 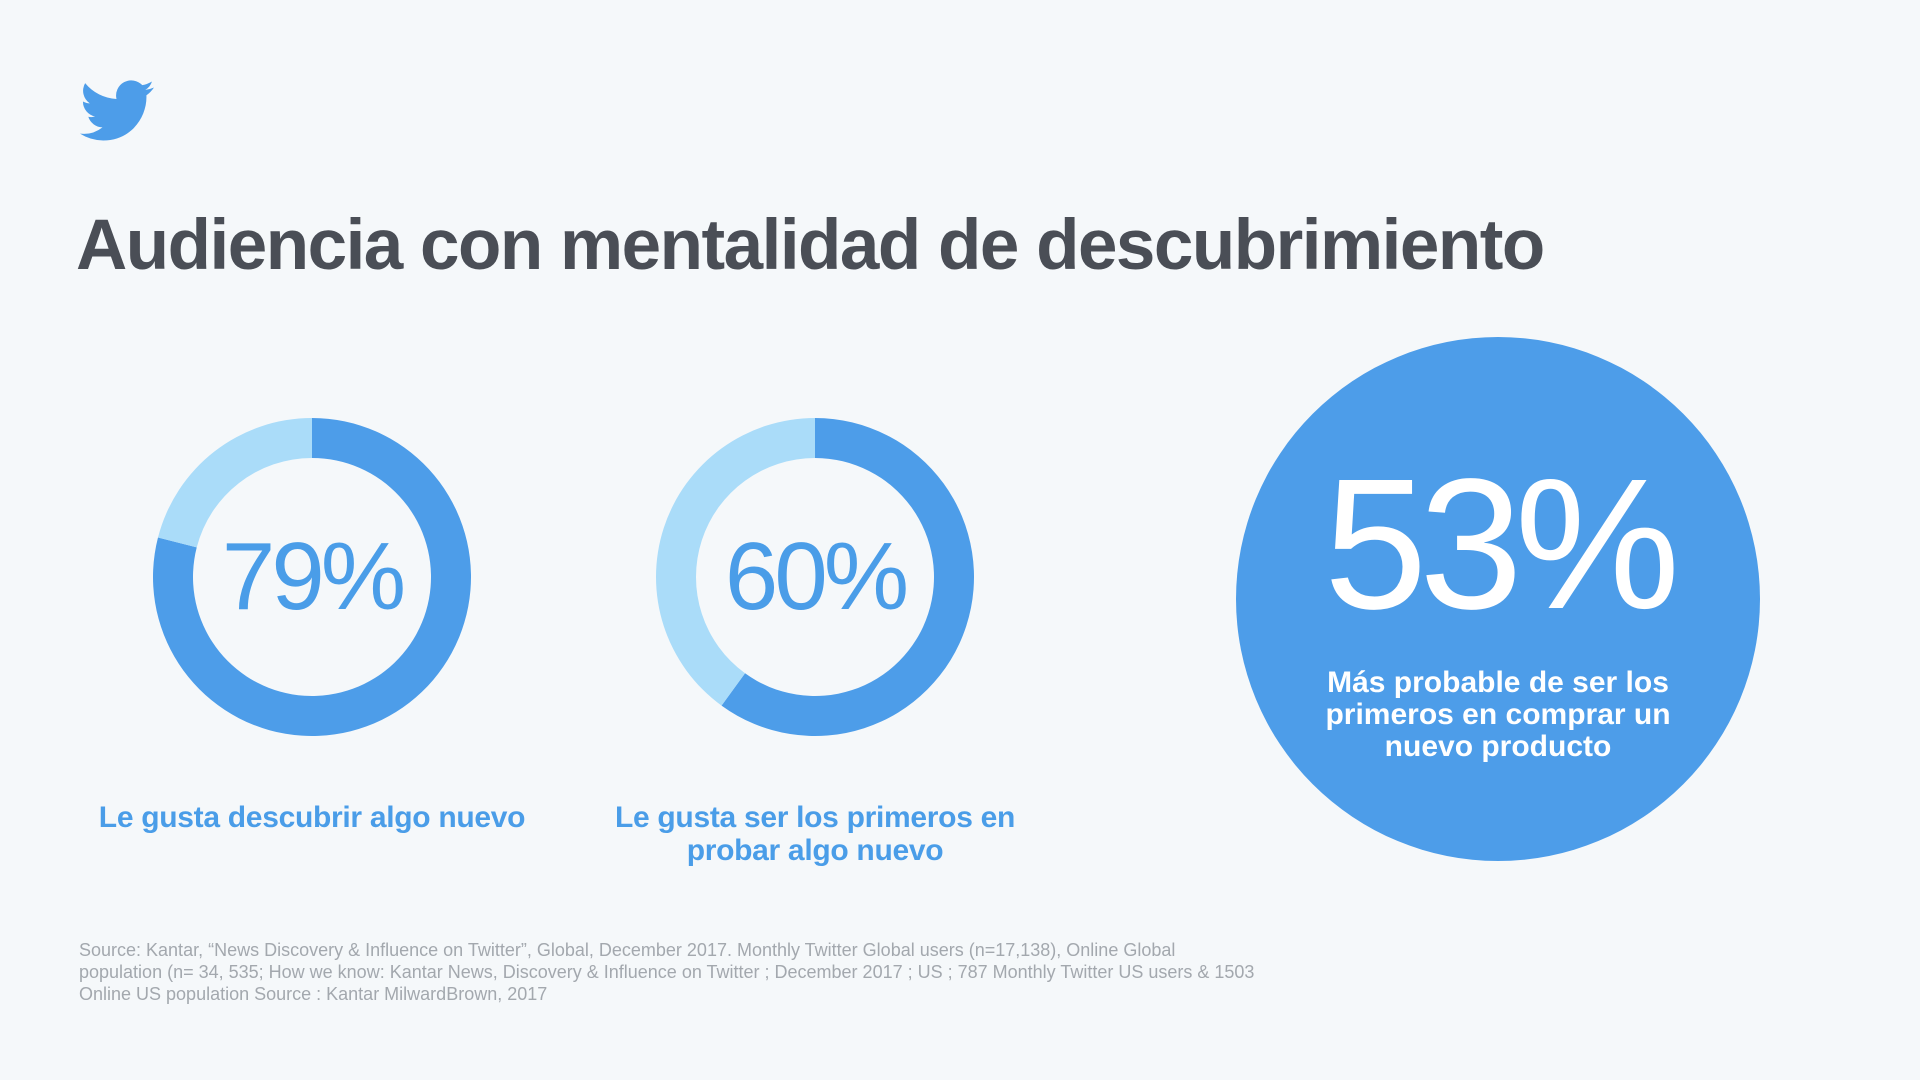 What do you see at coordinates (117, 110) in the screenshot?
I see `twitter-bird-icon` at bounding box center [117, 110].